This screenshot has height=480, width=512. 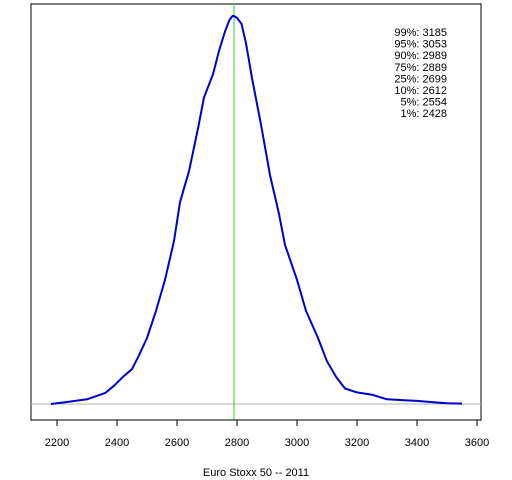 I want to click on x-tick-label: 3200, so click(x=357, y=443).